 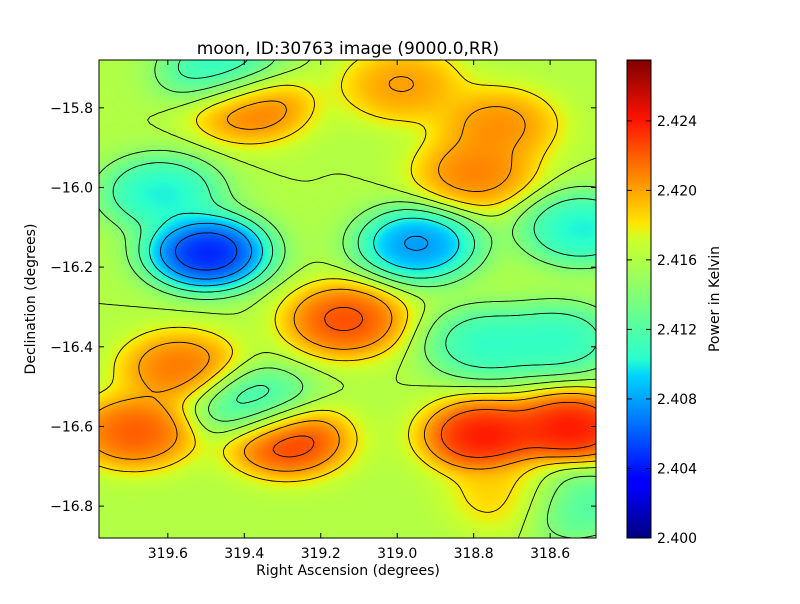 What do you see at coordinates (71, 348) in the screenshot?
I see `y-tick-label: −16.4` at bounding box center [71, 348].